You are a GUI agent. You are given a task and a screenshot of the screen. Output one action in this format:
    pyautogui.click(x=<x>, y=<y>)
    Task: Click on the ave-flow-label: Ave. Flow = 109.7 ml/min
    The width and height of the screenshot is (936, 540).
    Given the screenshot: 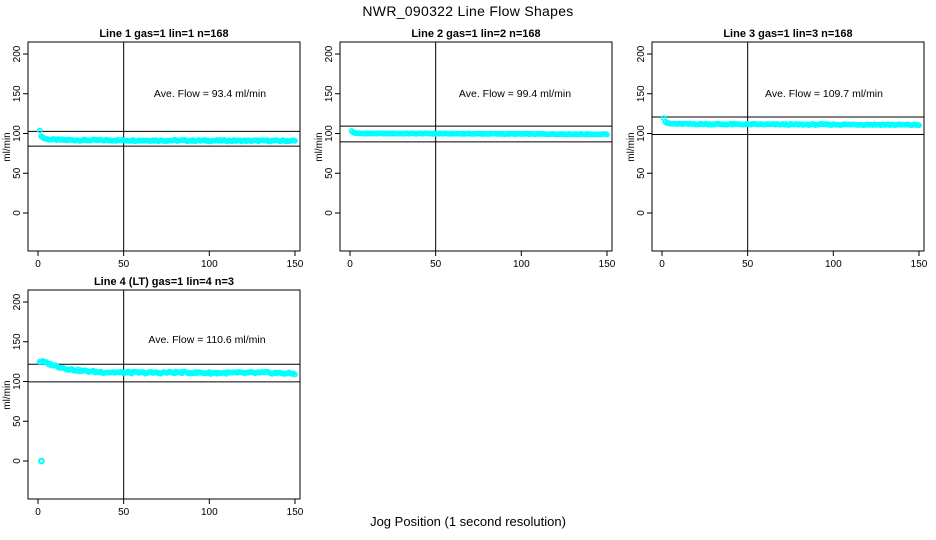 What is the action you would take?
    pyautogui.click(x=824, y=94)
    